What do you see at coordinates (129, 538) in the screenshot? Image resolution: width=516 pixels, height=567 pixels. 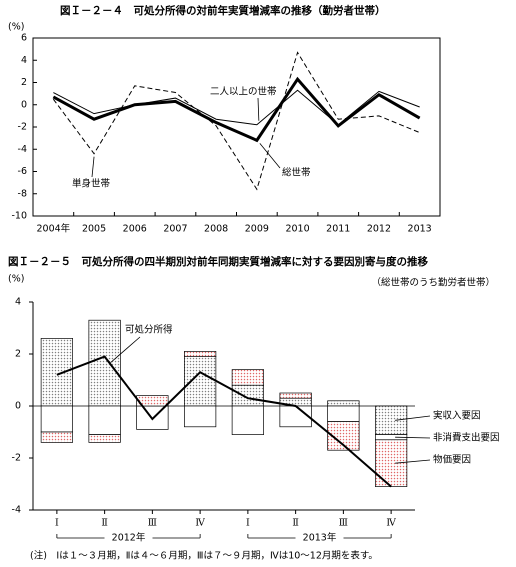 I see `group-label: 2012年` at bounding box center [129, 538].